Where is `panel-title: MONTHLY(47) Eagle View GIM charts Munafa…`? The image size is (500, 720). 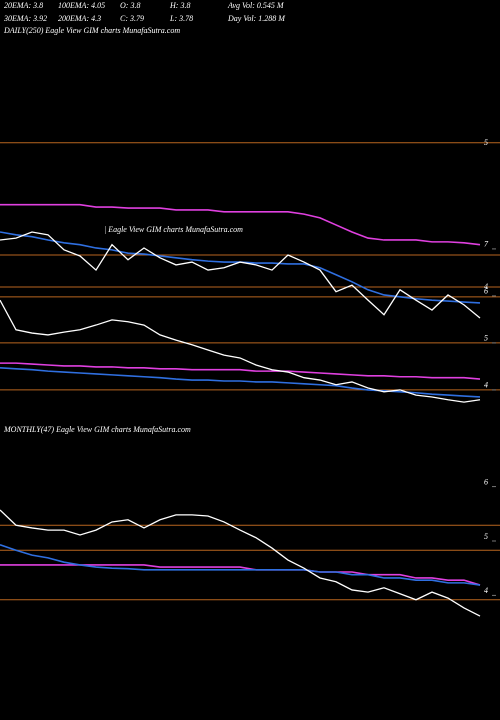 panel-title: MONTHLY(47) Eagle View GIM charts Munafa… is located at coordinates (97, 429).